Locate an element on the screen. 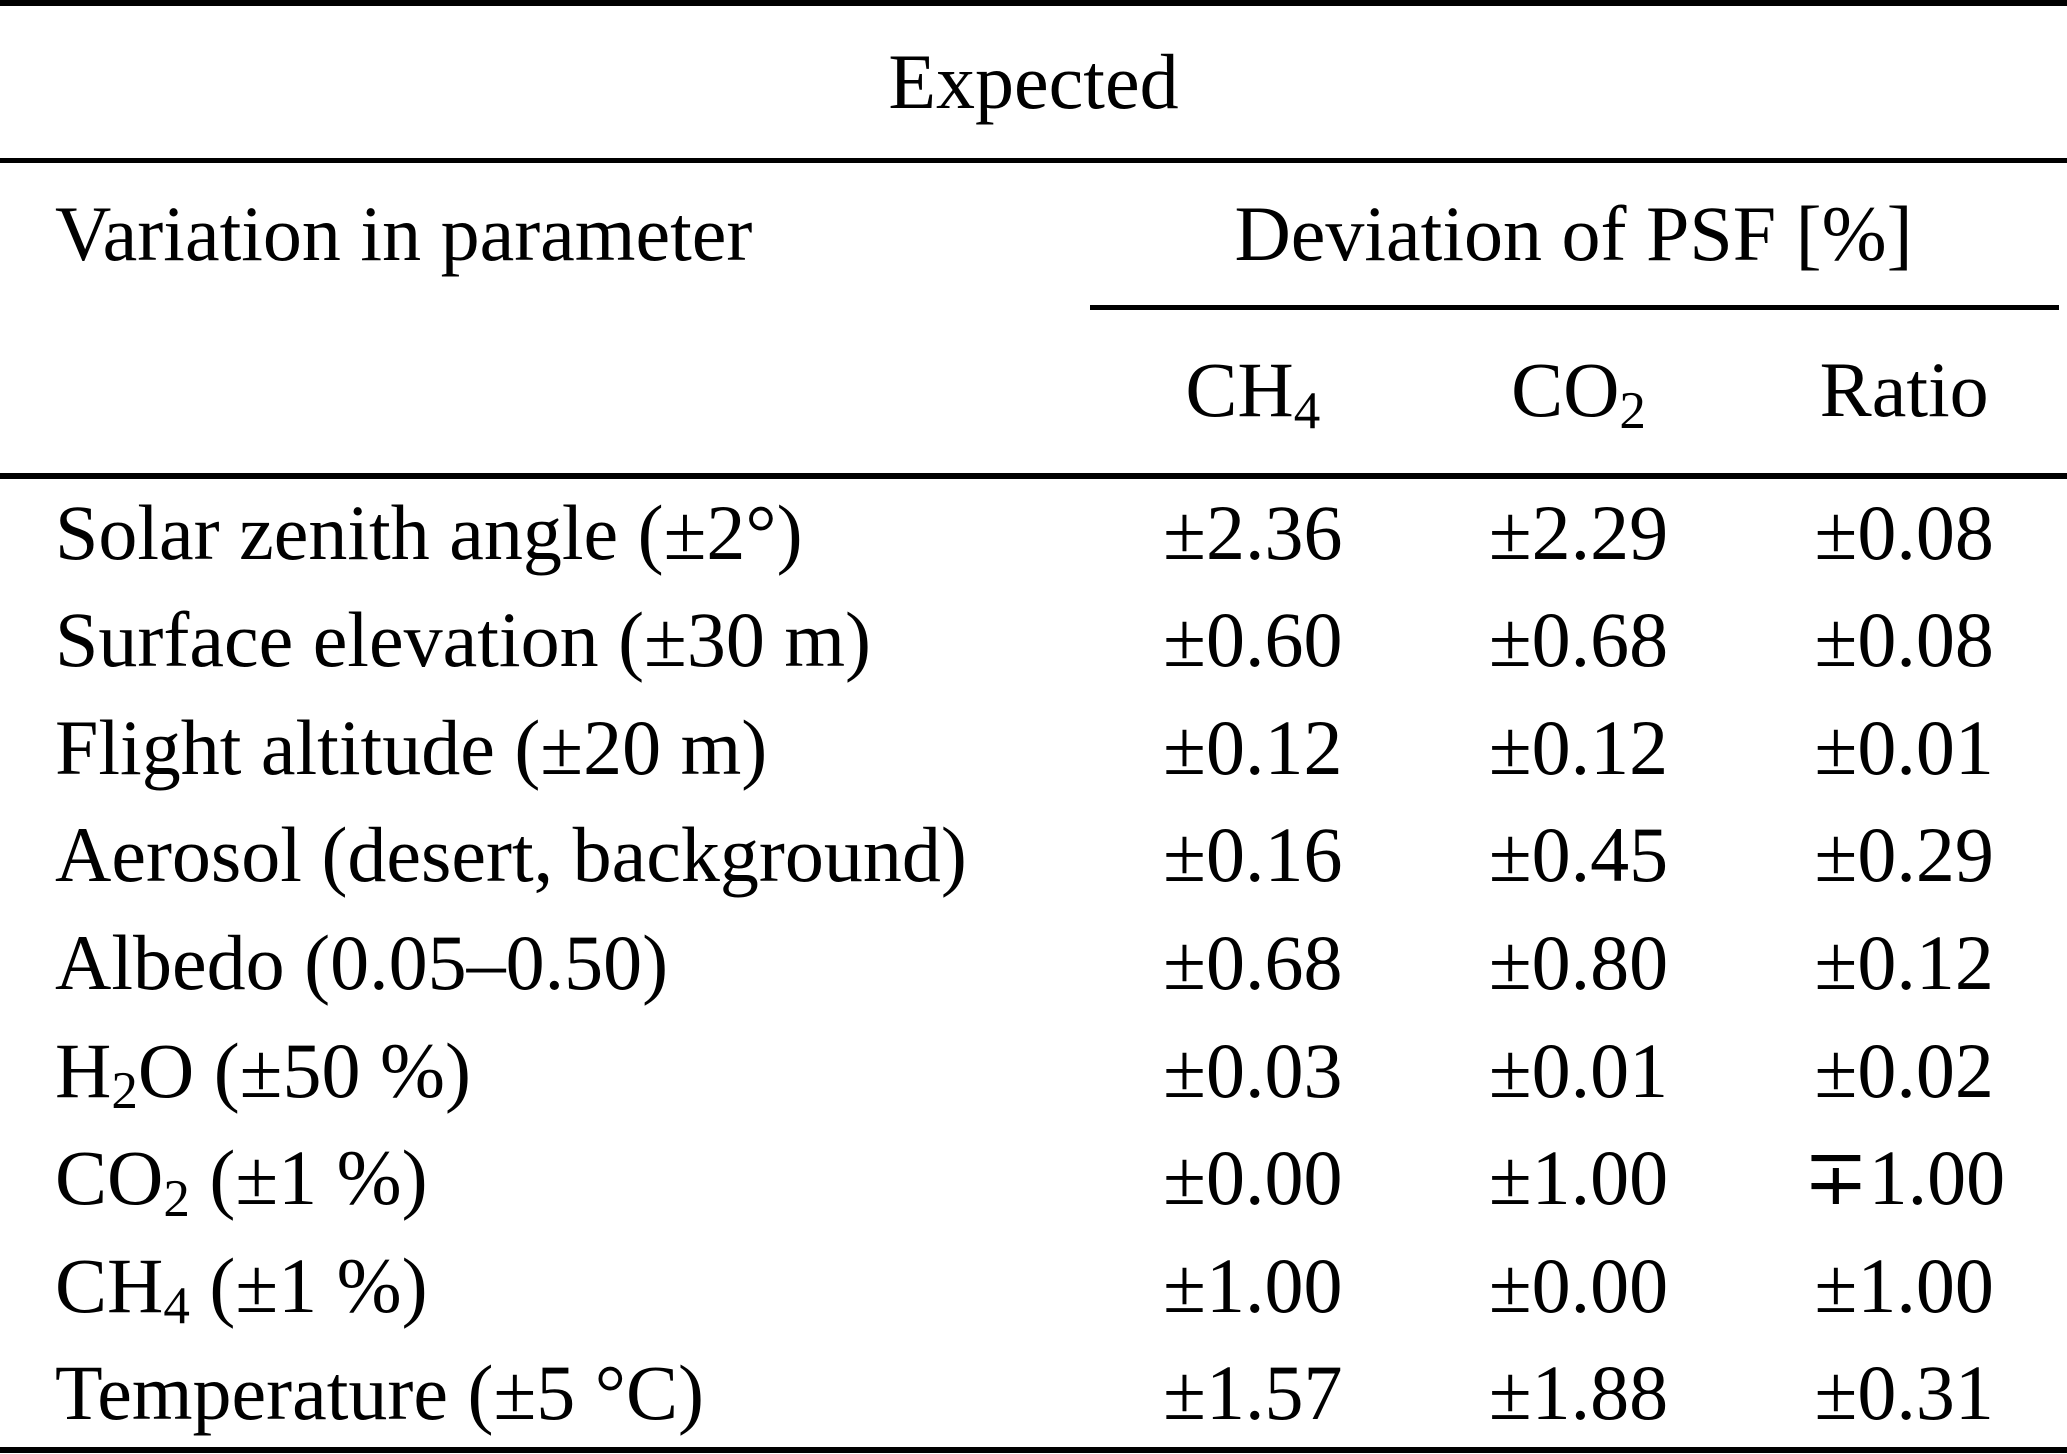 This screenshot has width=2067, height=1454. row-label: Temperature (±5 °C) is located at coordinates (545, 1393).